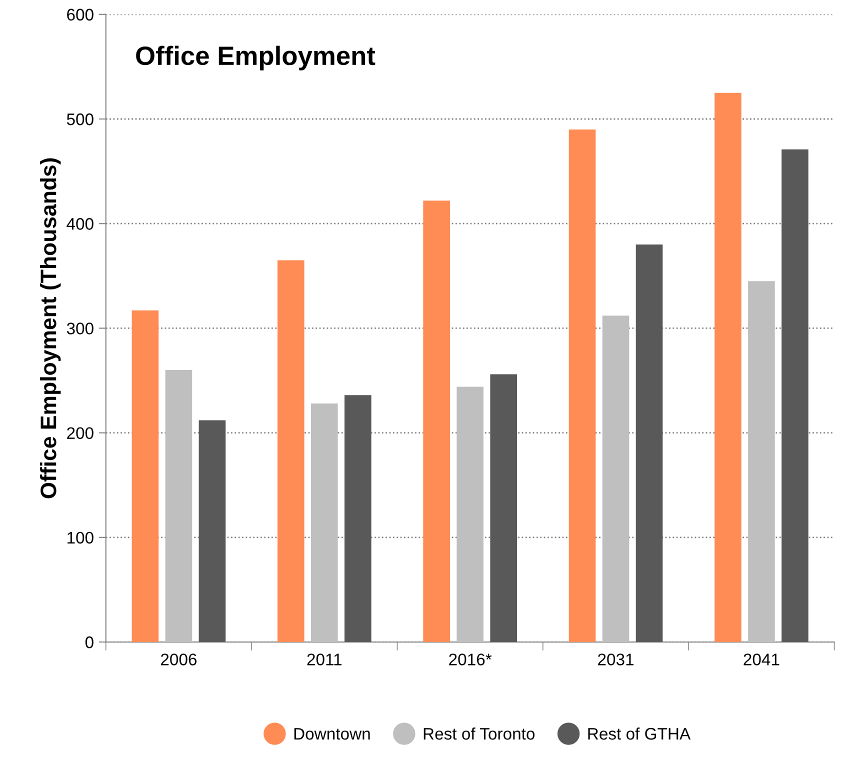 The image size is (847, 758). What do you see at coordinates (470, 660) in the screenshot?
I see `x-tick-label: 2016*` at bounding box center [470, 660].